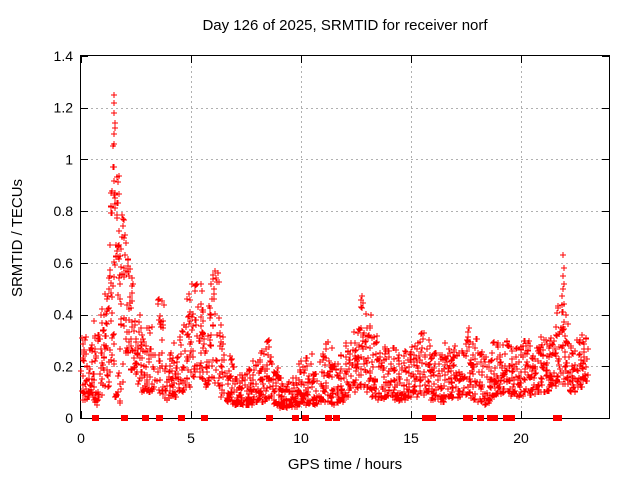 The height and width of the screenshot is (480, 640). What do you see at coordinates (69, 418) in the screenshot?
I see `y-tick-label: 0` at bounding box center [69, 418].